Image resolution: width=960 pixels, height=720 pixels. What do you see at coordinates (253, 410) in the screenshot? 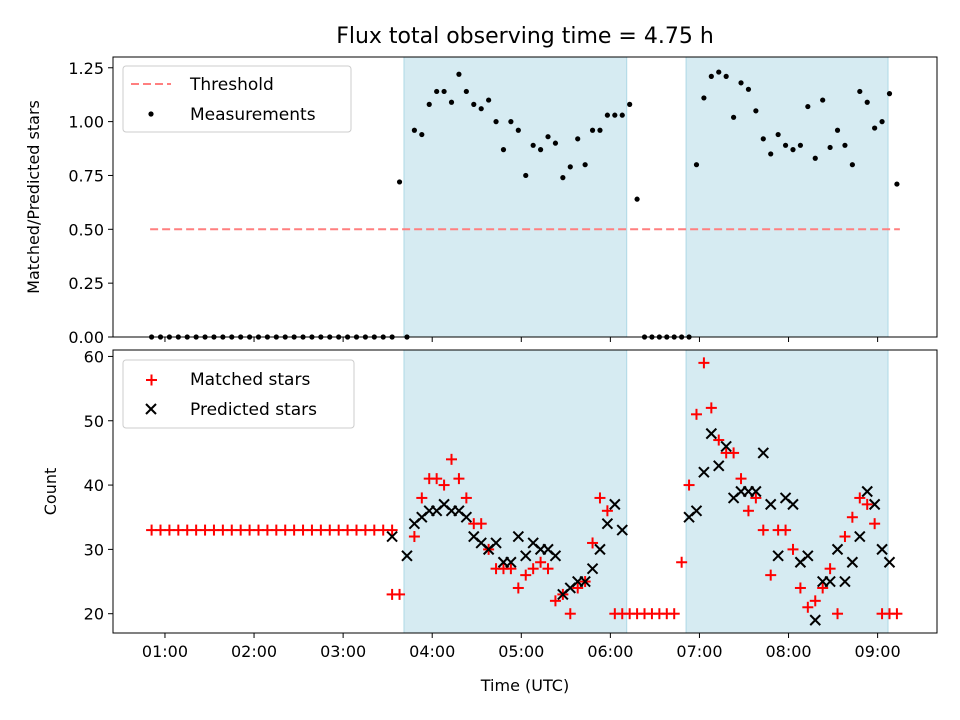
I see `legend-predicted-label: Predicted stars` at bounding box center [253, 410].